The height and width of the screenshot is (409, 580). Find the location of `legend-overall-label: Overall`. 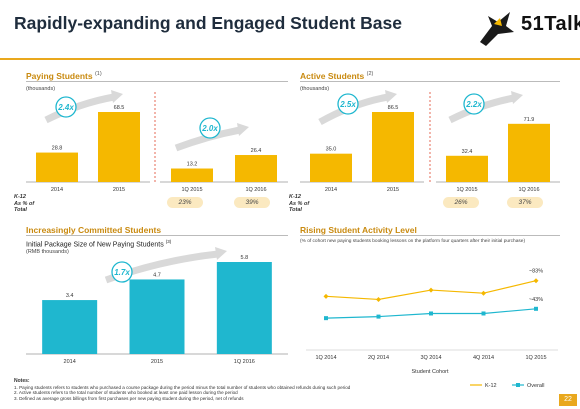

legend-overall-label: Overall is located at coordinates (535, 386).